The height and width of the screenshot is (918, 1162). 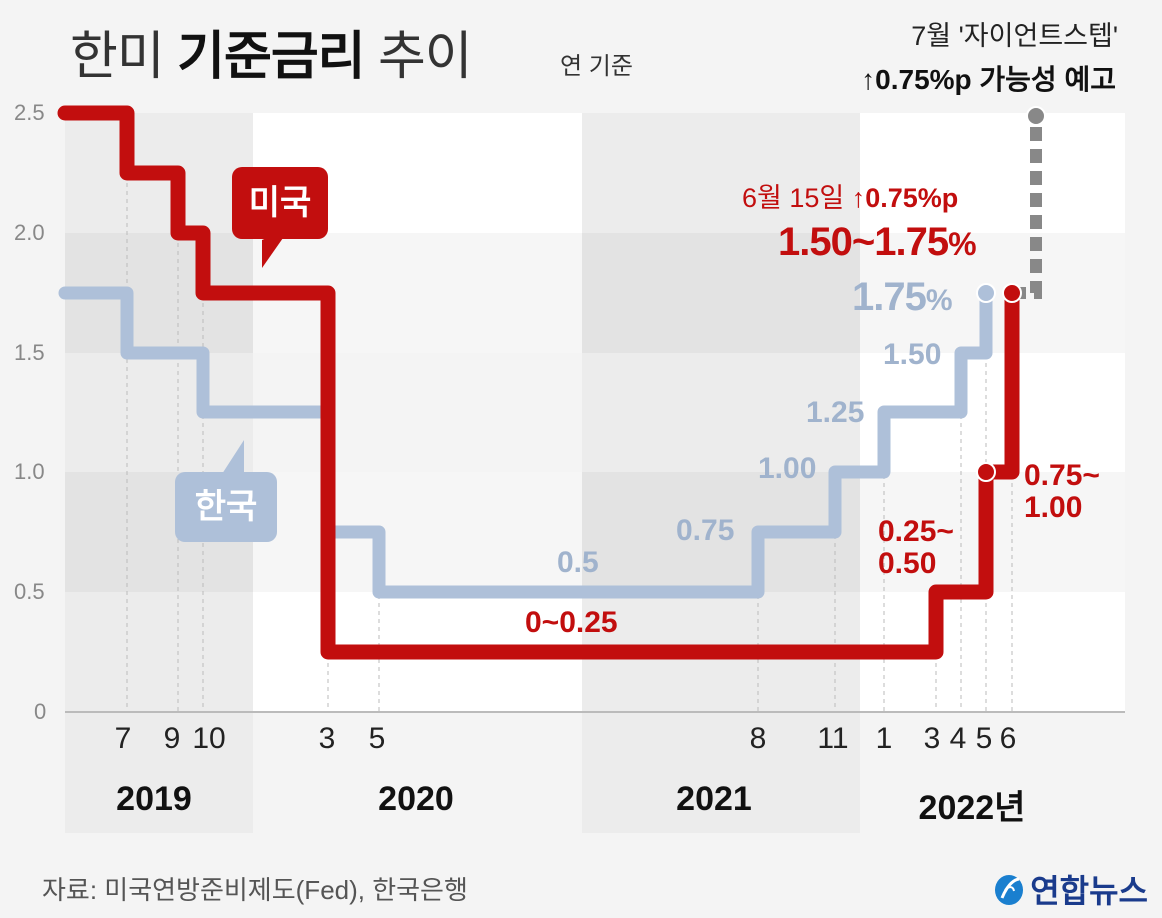 What do you see at coordinates (905, 198) in the screenshot?
I see `june-hike: ↑0.75%p` at bounding box center [905, 198].